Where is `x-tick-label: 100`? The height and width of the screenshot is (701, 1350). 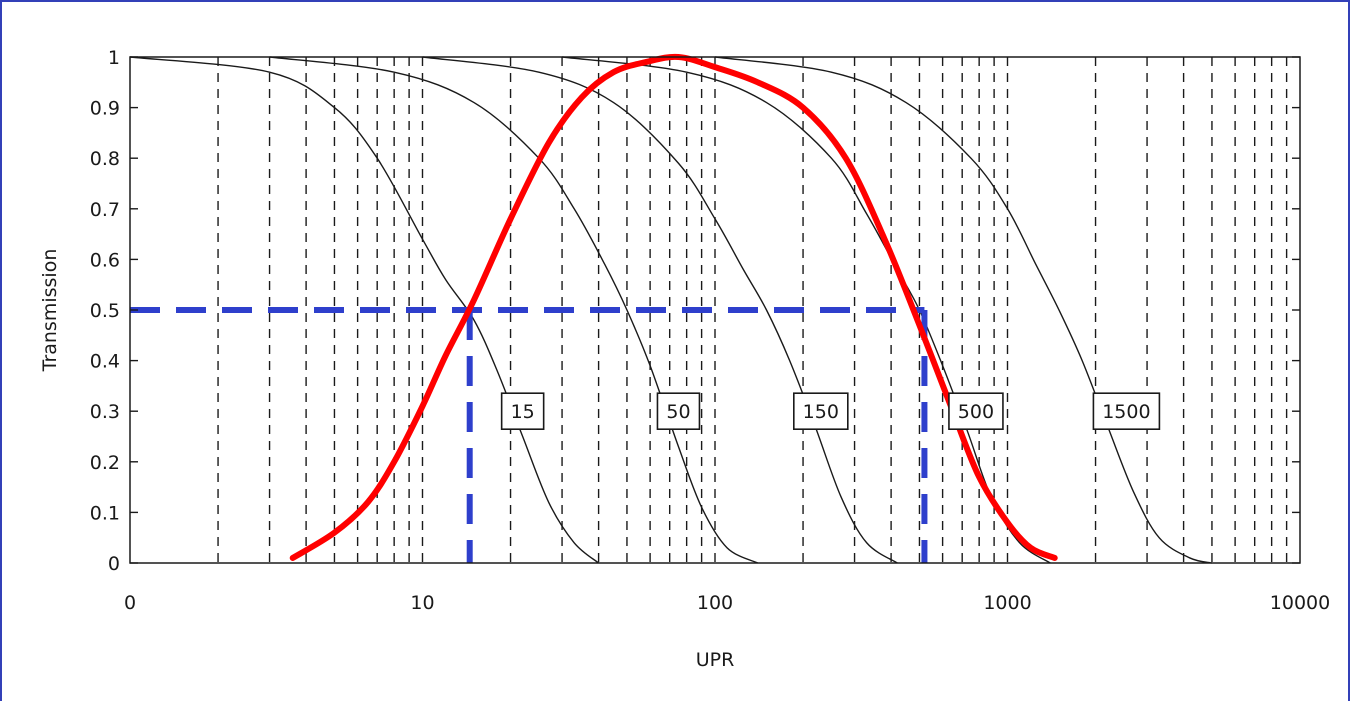 x-tick-label: 100 is located at coordinates (715, 603).